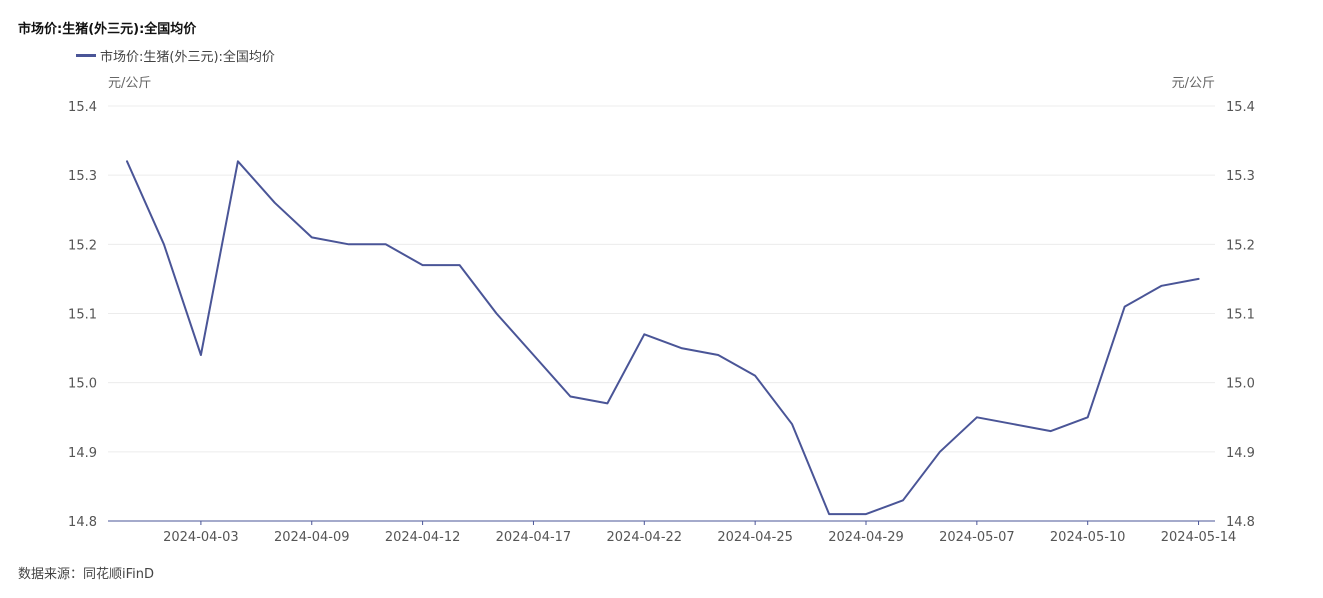  Describe the element at coordinates (866, 537) in the screenshot. I see `x-tick-label: 2024-04-29` at that location.